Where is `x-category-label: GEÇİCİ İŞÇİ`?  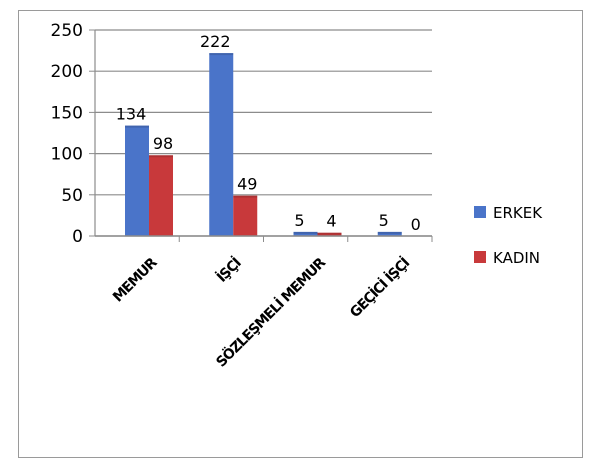
x-category-label: GEÇİCİ İŞÇİ is located at coordinates (379, 288).